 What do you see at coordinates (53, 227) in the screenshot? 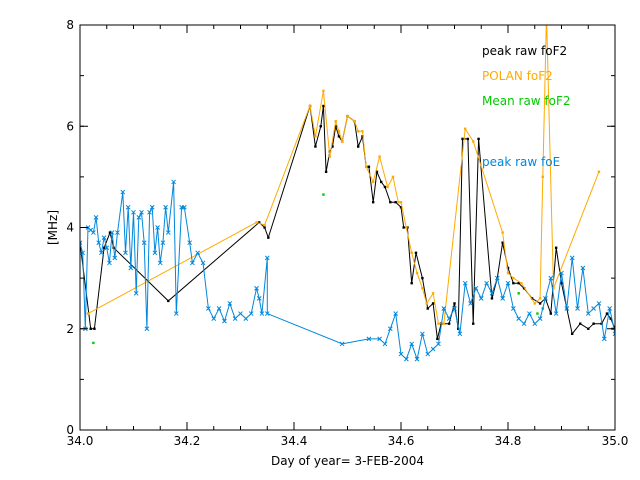
I see `y-axis-label: [MHz]` at bounding box center [53, 227].